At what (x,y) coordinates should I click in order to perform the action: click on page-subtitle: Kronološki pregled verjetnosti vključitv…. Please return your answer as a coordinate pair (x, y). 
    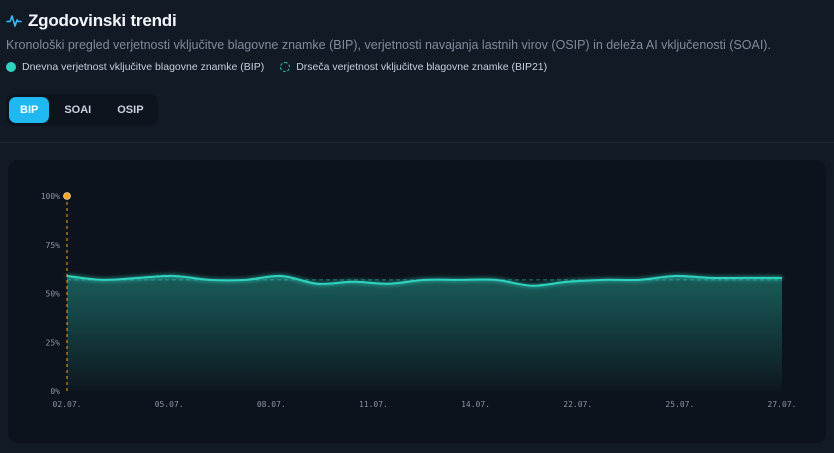
    Looking at the image, I should click on (388, 45).